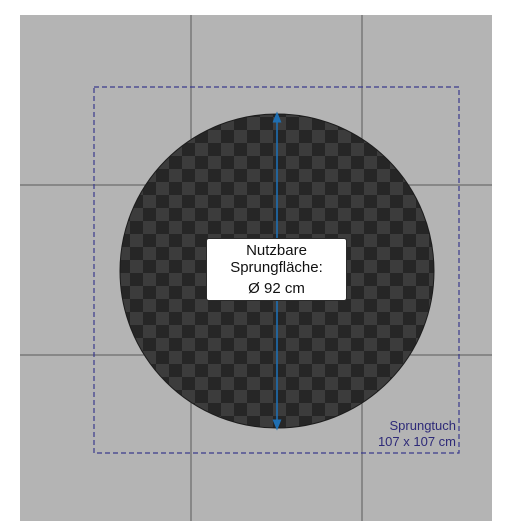 The height and width of the screenshot is (521, 511). Describe the element at coordinates (276, 288) in the screenshot. I see `jump-area-diameter: Ø 92 cm` at that location.